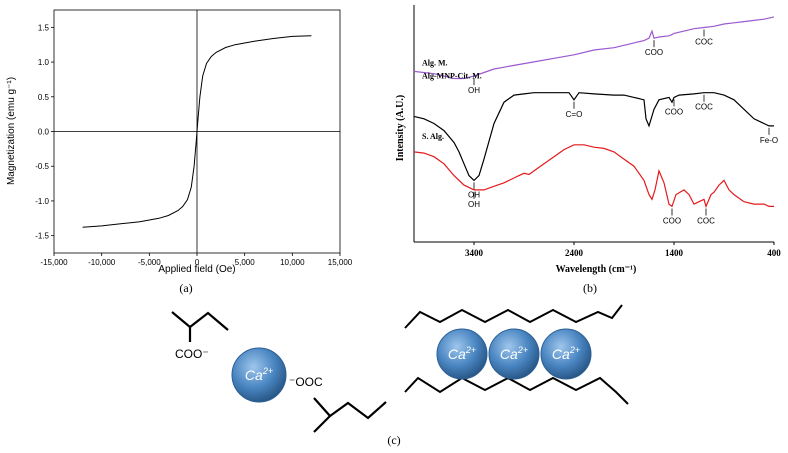 This screenshot has width=788, height=453. Describe the element at coordinates (516, 390) in the screenshot. I see `eggbox-bottom-chain` at that location.